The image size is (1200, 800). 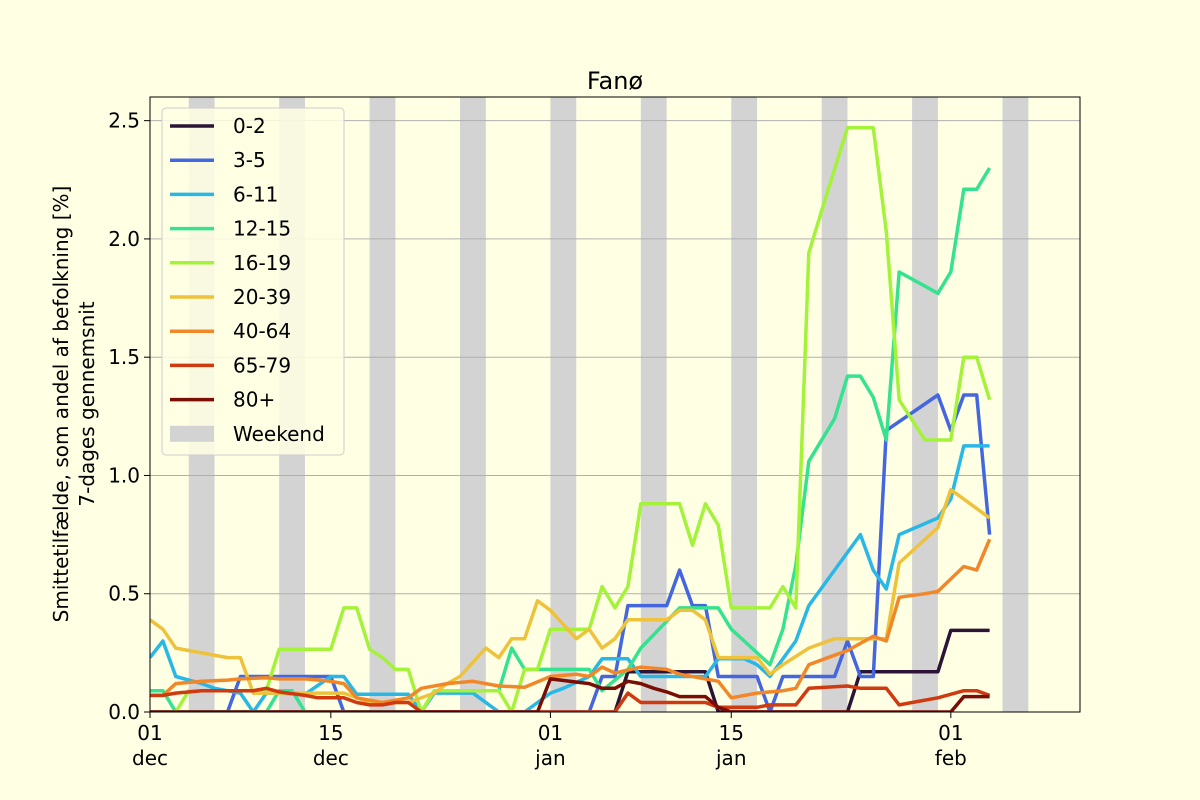 What do you see at coordinates (192, 433) in the screenshot?
I see `legend-swatch-weekend` at bounding box center [192, 433].